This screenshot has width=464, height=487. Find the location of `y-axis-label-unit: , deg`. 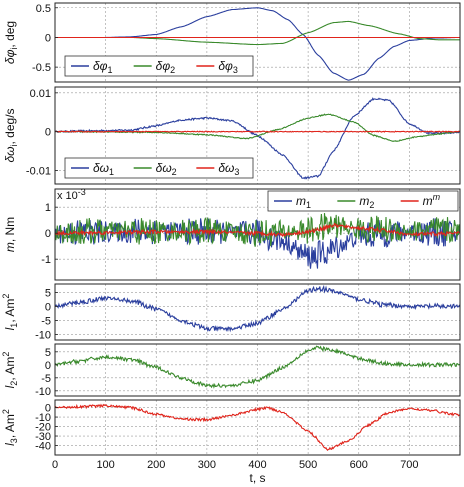

y-axis-label-unit: , deg is located at coordinates (10, 34).